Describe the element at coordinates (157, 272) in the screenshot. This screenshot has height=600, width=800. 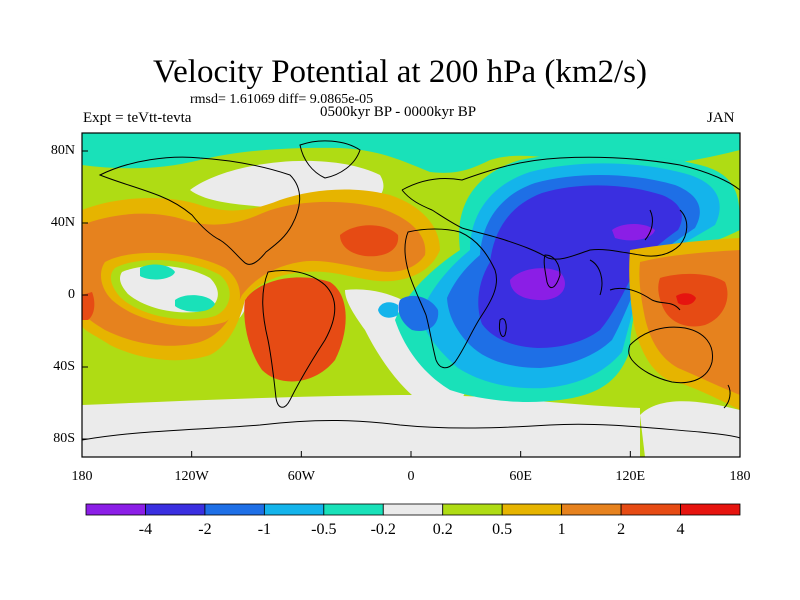
I see `field-cyan-blob-a2` at that location.